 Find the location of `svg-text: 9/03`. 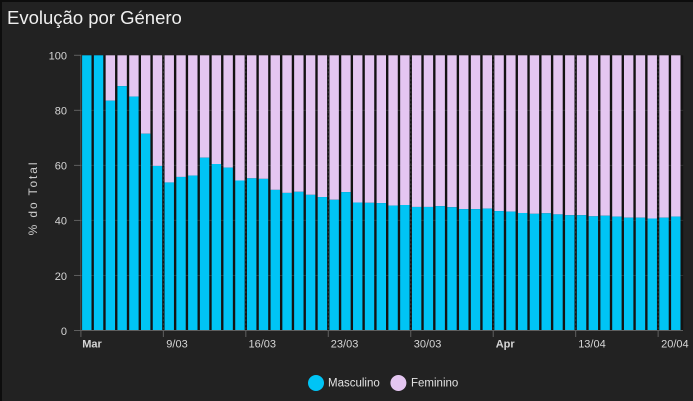

svg-text: 9/03 is located at coordinates (176, 345).